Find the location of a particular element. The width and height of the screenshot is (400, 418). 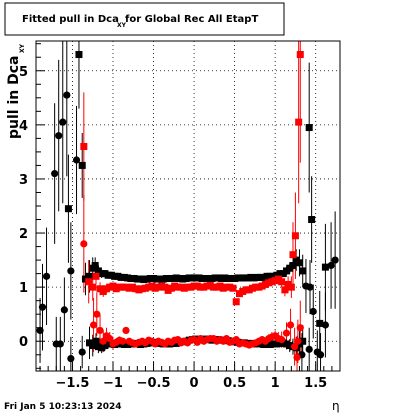

x-tick-label: 1.5 is located at coordinates (315, 383).